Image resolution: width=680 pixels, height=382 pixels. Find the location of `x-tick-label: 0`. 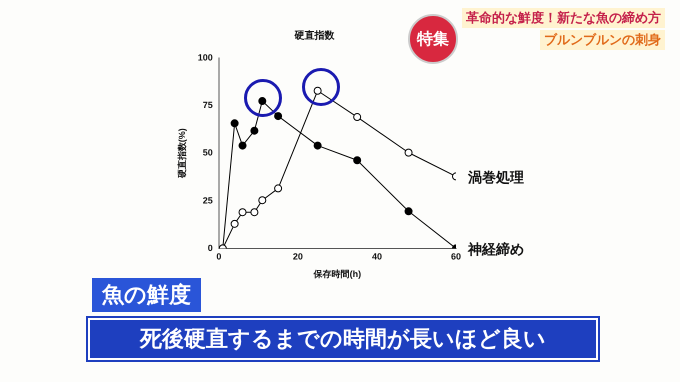

x-tick-label: 0 is located at coordinates (219, 256).